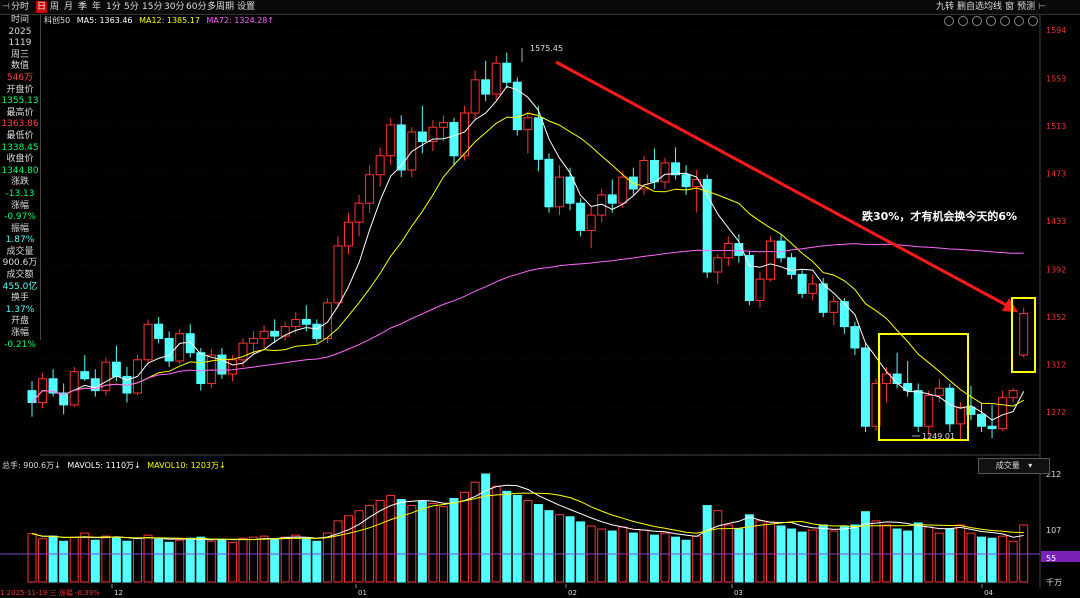 This screenshot has width=1080, height=598. I want to click on btn-nine-turn: 九转, so click(945, 7).